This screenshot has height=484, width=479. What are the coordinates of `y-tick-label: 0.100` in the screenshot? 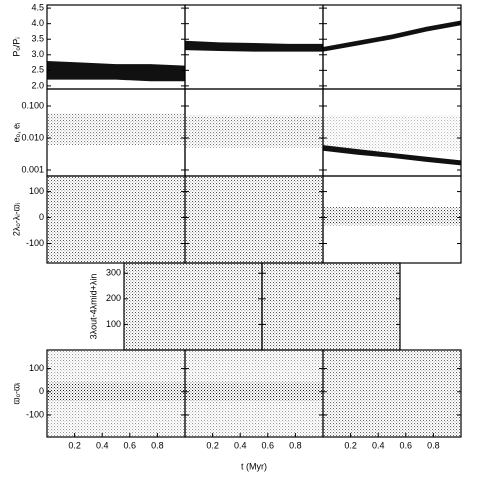 It's located at (32, 105).